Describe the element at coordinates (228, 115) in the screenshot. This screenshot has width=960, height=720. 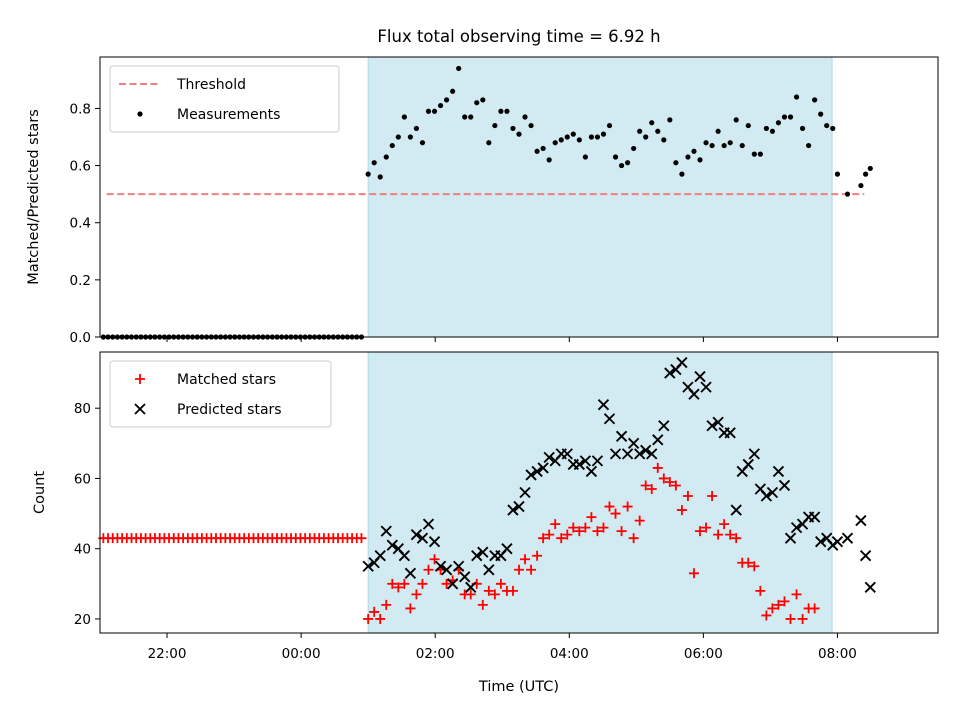
I see `legend-label: Measurements` at that location.